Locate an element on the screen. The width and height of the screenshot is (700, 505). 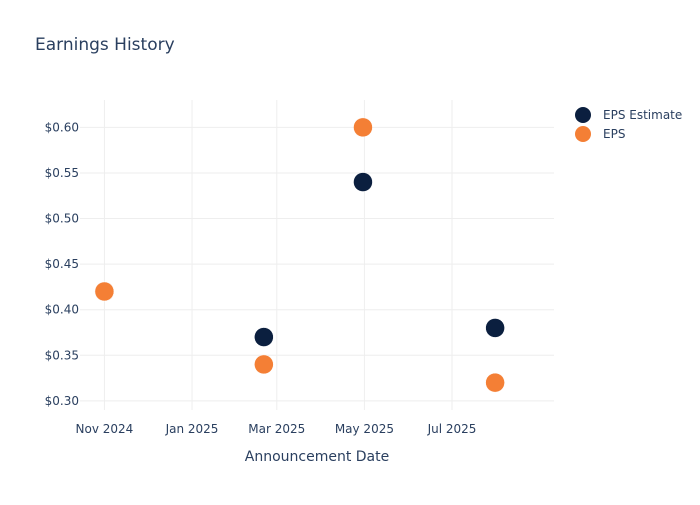
legend-item: EPS is located at coordinates (600, 134).